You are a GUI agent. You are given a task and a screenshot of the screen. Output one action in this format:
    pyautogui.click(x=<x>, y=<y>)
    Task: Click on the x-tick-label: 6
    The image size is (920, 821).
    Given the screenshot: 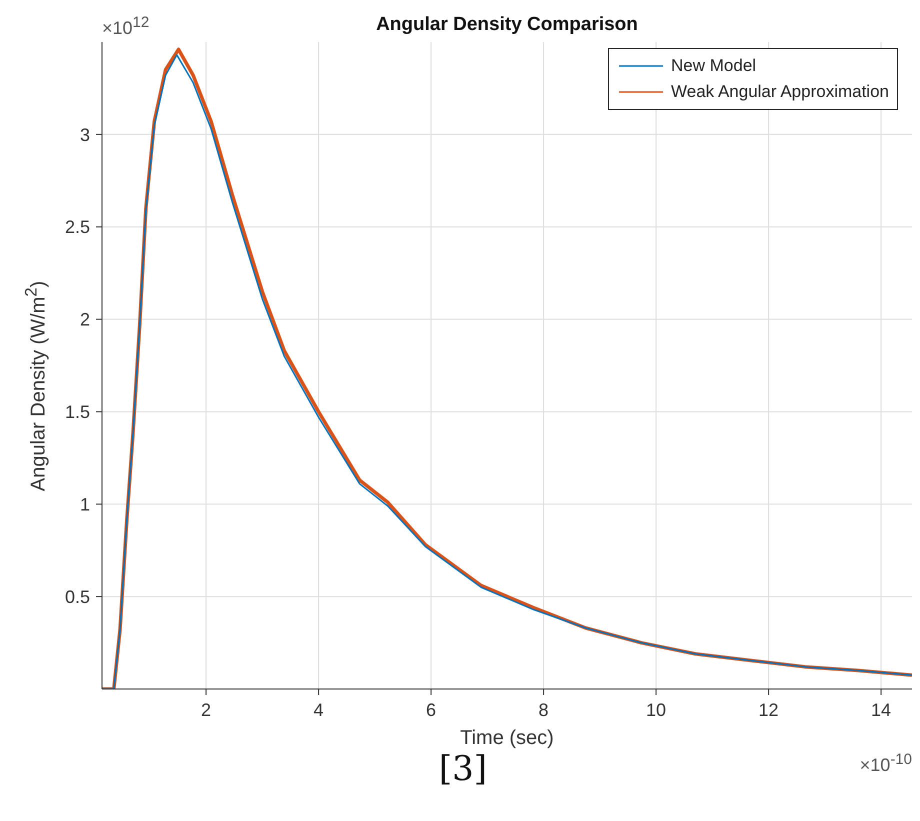 What is the action you would take?
    pyautogui.click(x=431, y=710)
    